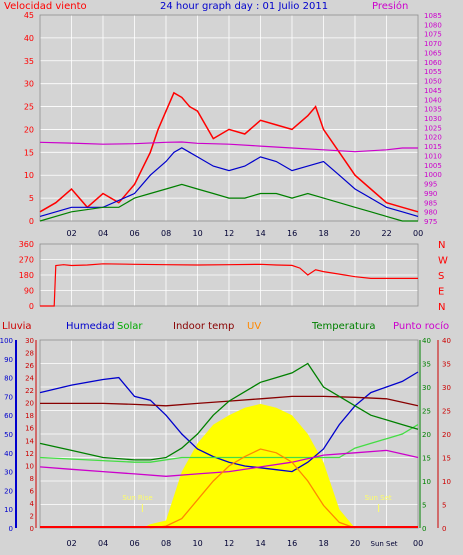  I want to click on humidity-ytick: 100, so click(6, 341).